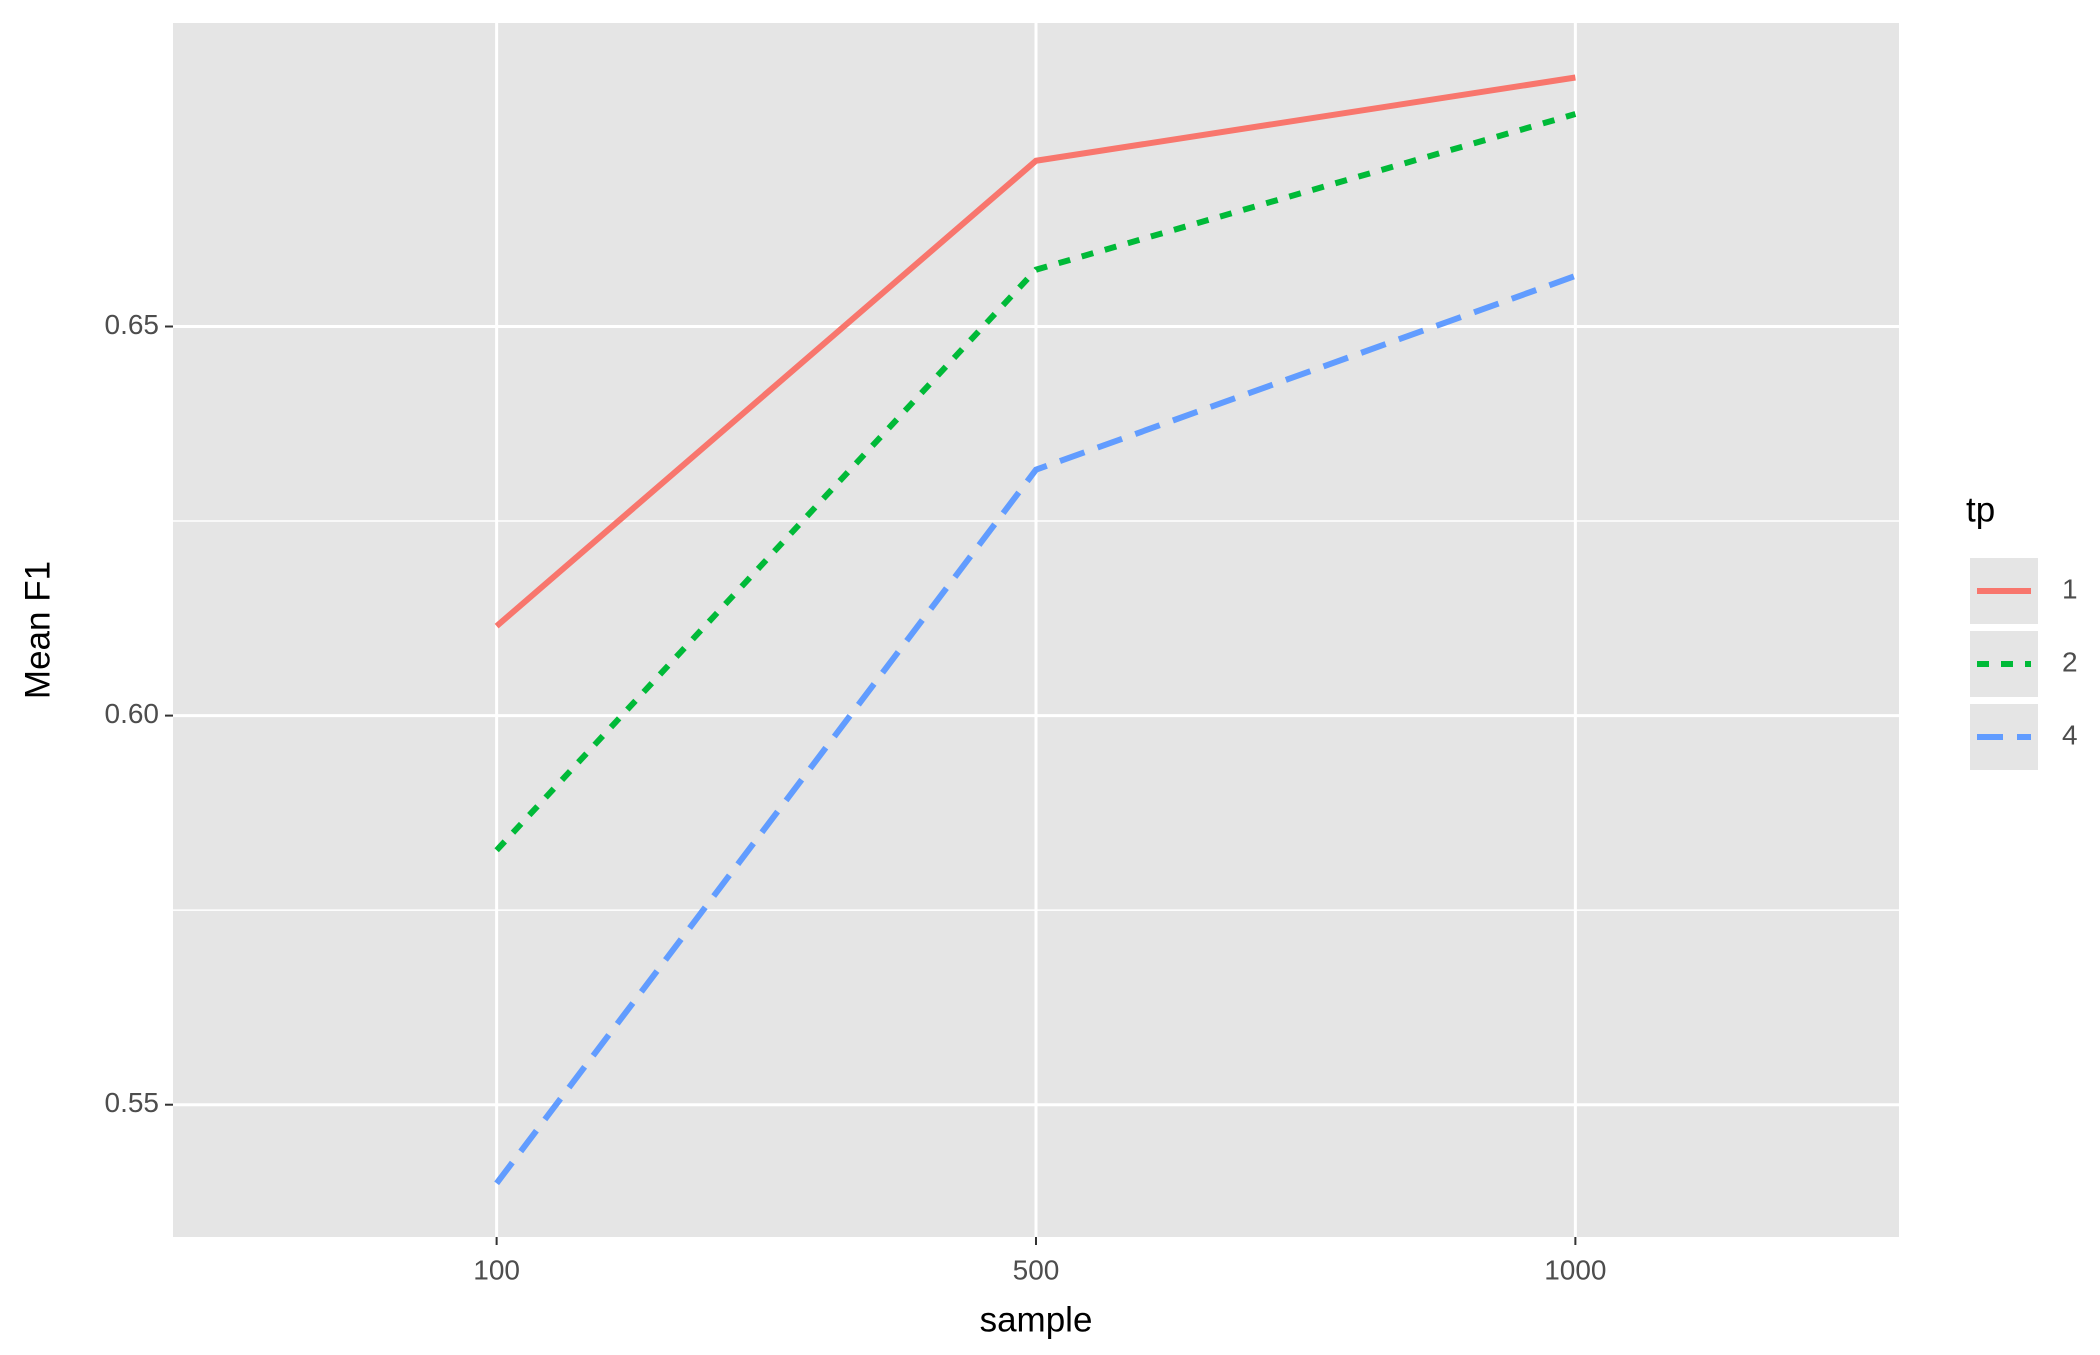  What do you see at coordinates (1036, 1319) in the screenshot?
I see `x-axis-title: sample` at bounding box center [1036, 1319].